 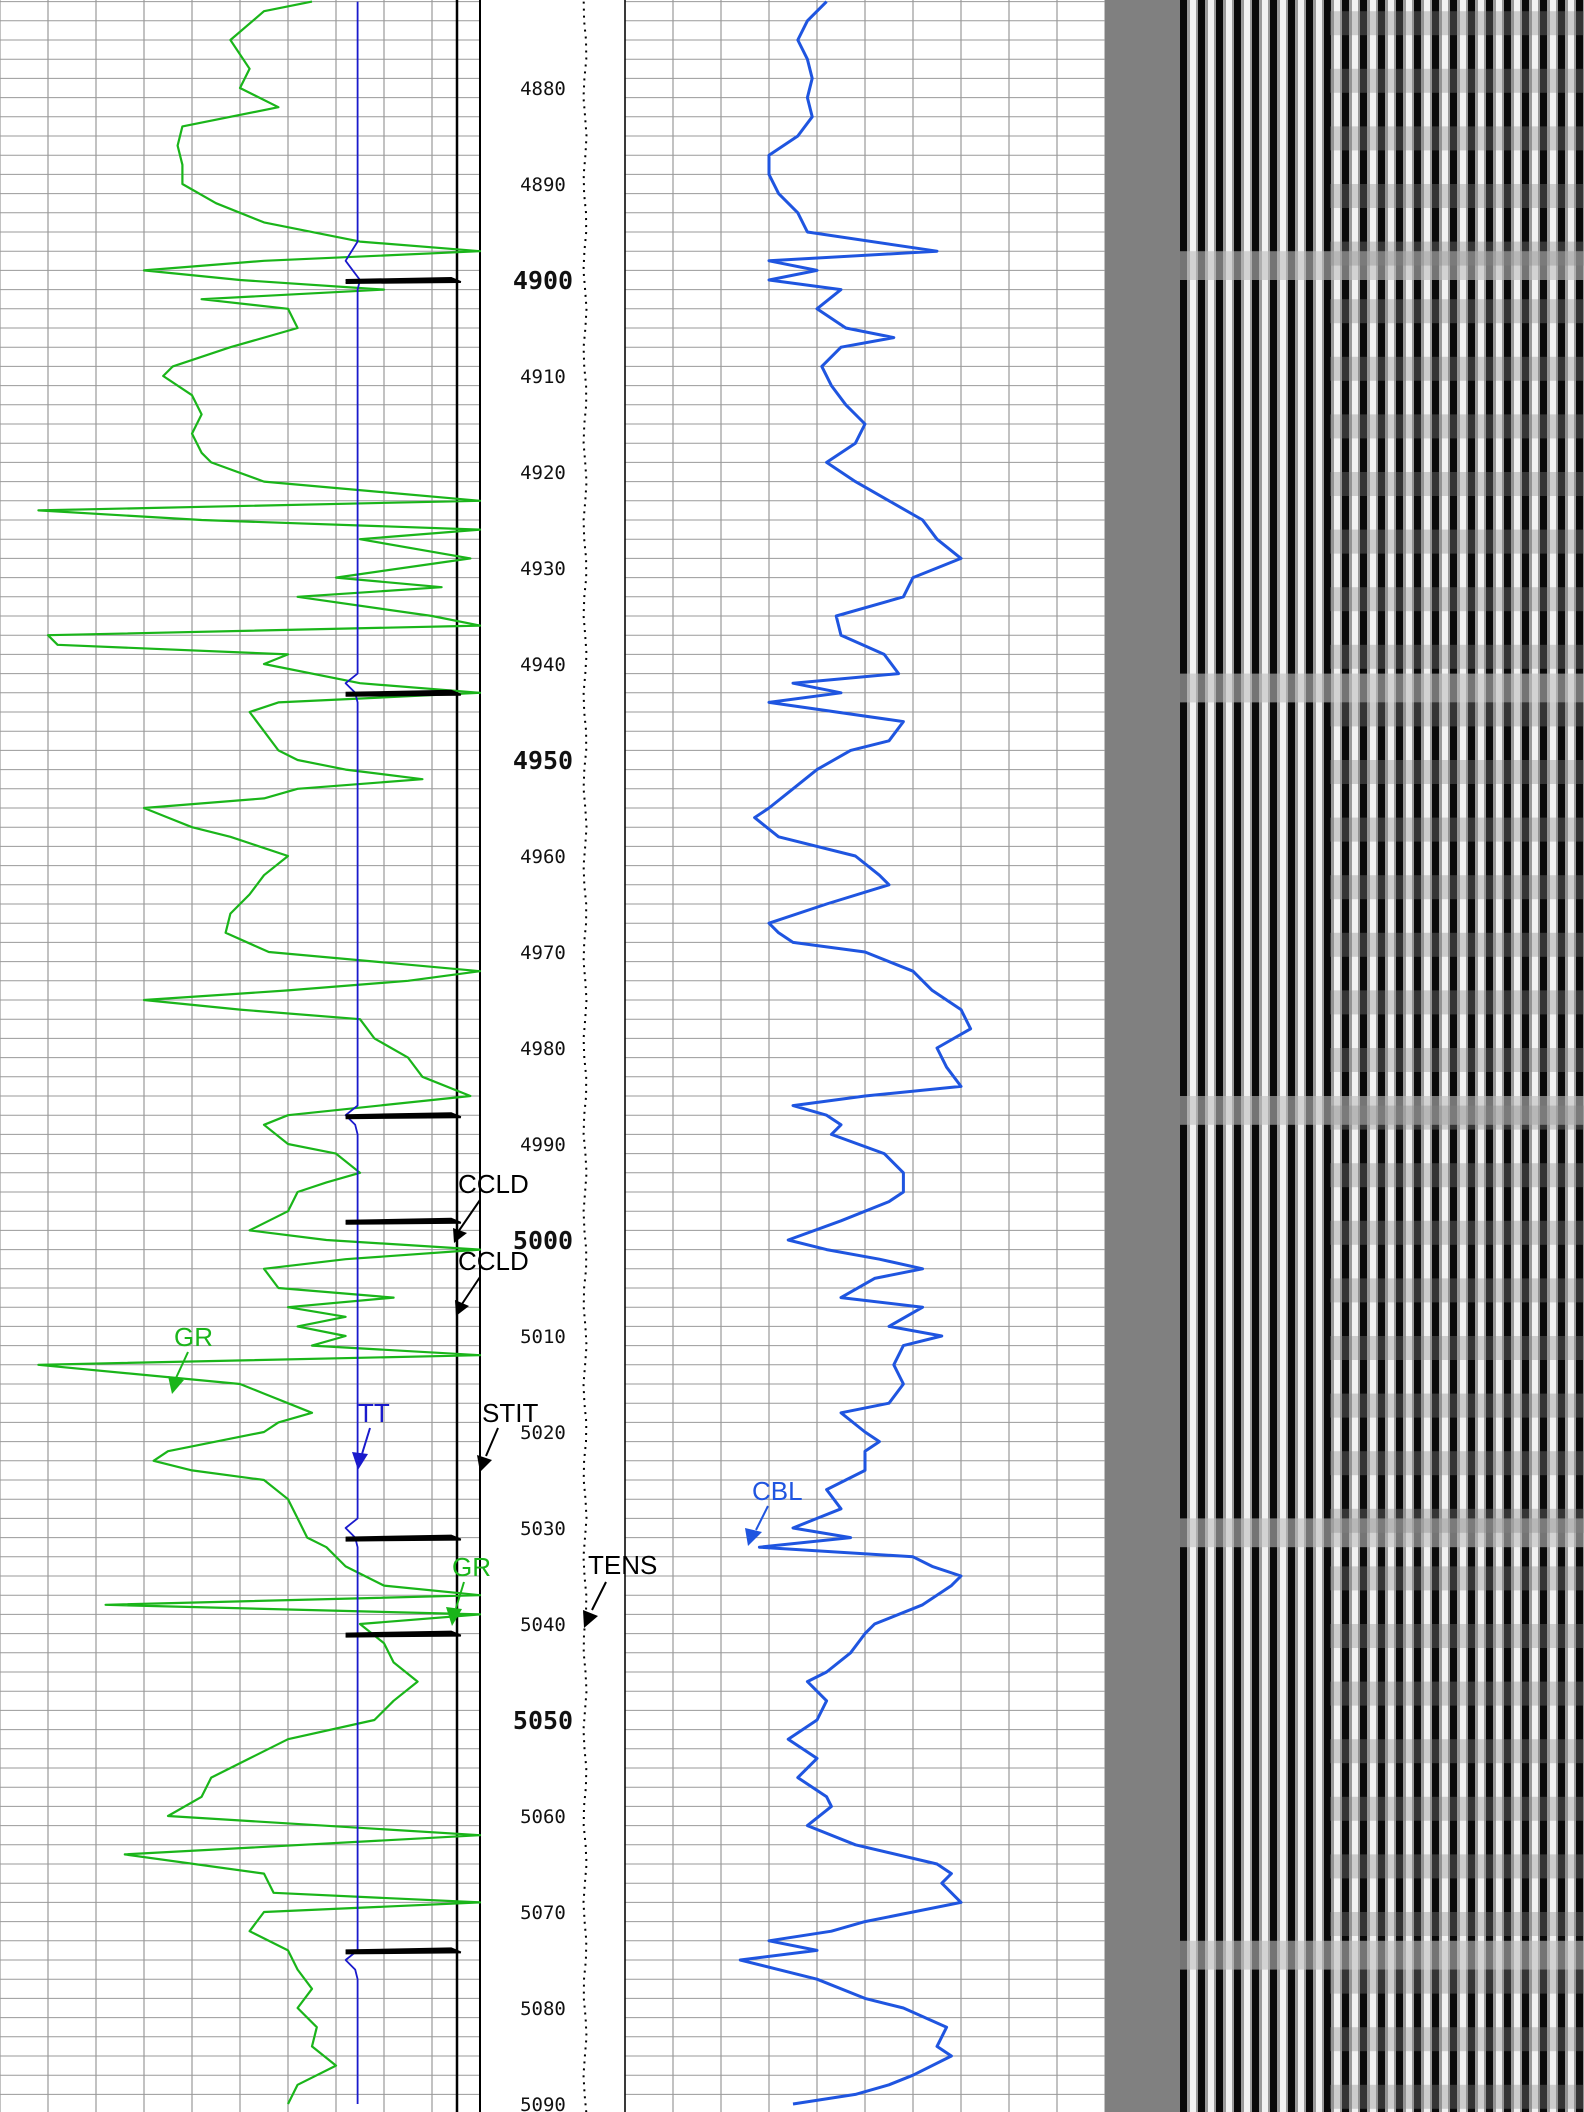 What do you see at coordinates (371, 1434) in the screenshot?
I see `annotation-tt: TT` at bounding box center [371, 1434].